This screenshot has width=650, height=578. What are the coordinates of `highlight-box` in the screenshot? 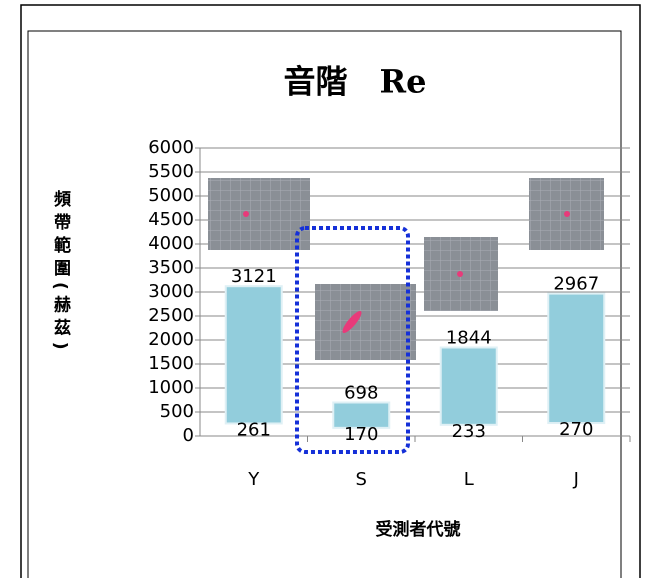 It's located at (352, 340).